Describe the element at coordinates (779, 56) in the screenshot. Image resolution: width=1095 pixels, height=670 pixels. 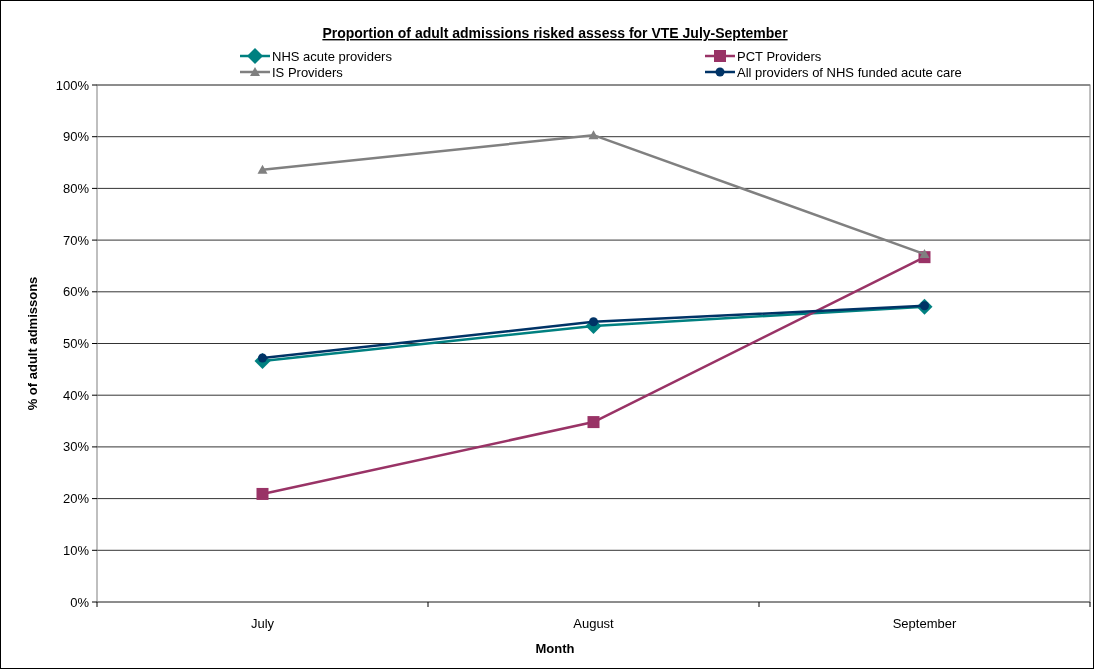
I see `legend-label: PCT Providers` at that location.